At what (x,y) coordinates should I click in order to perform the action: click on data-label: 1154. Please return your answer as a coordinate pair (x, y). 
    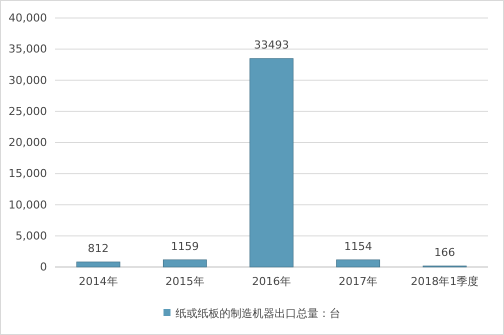
    Looking at the image, I should click on (358, 246).